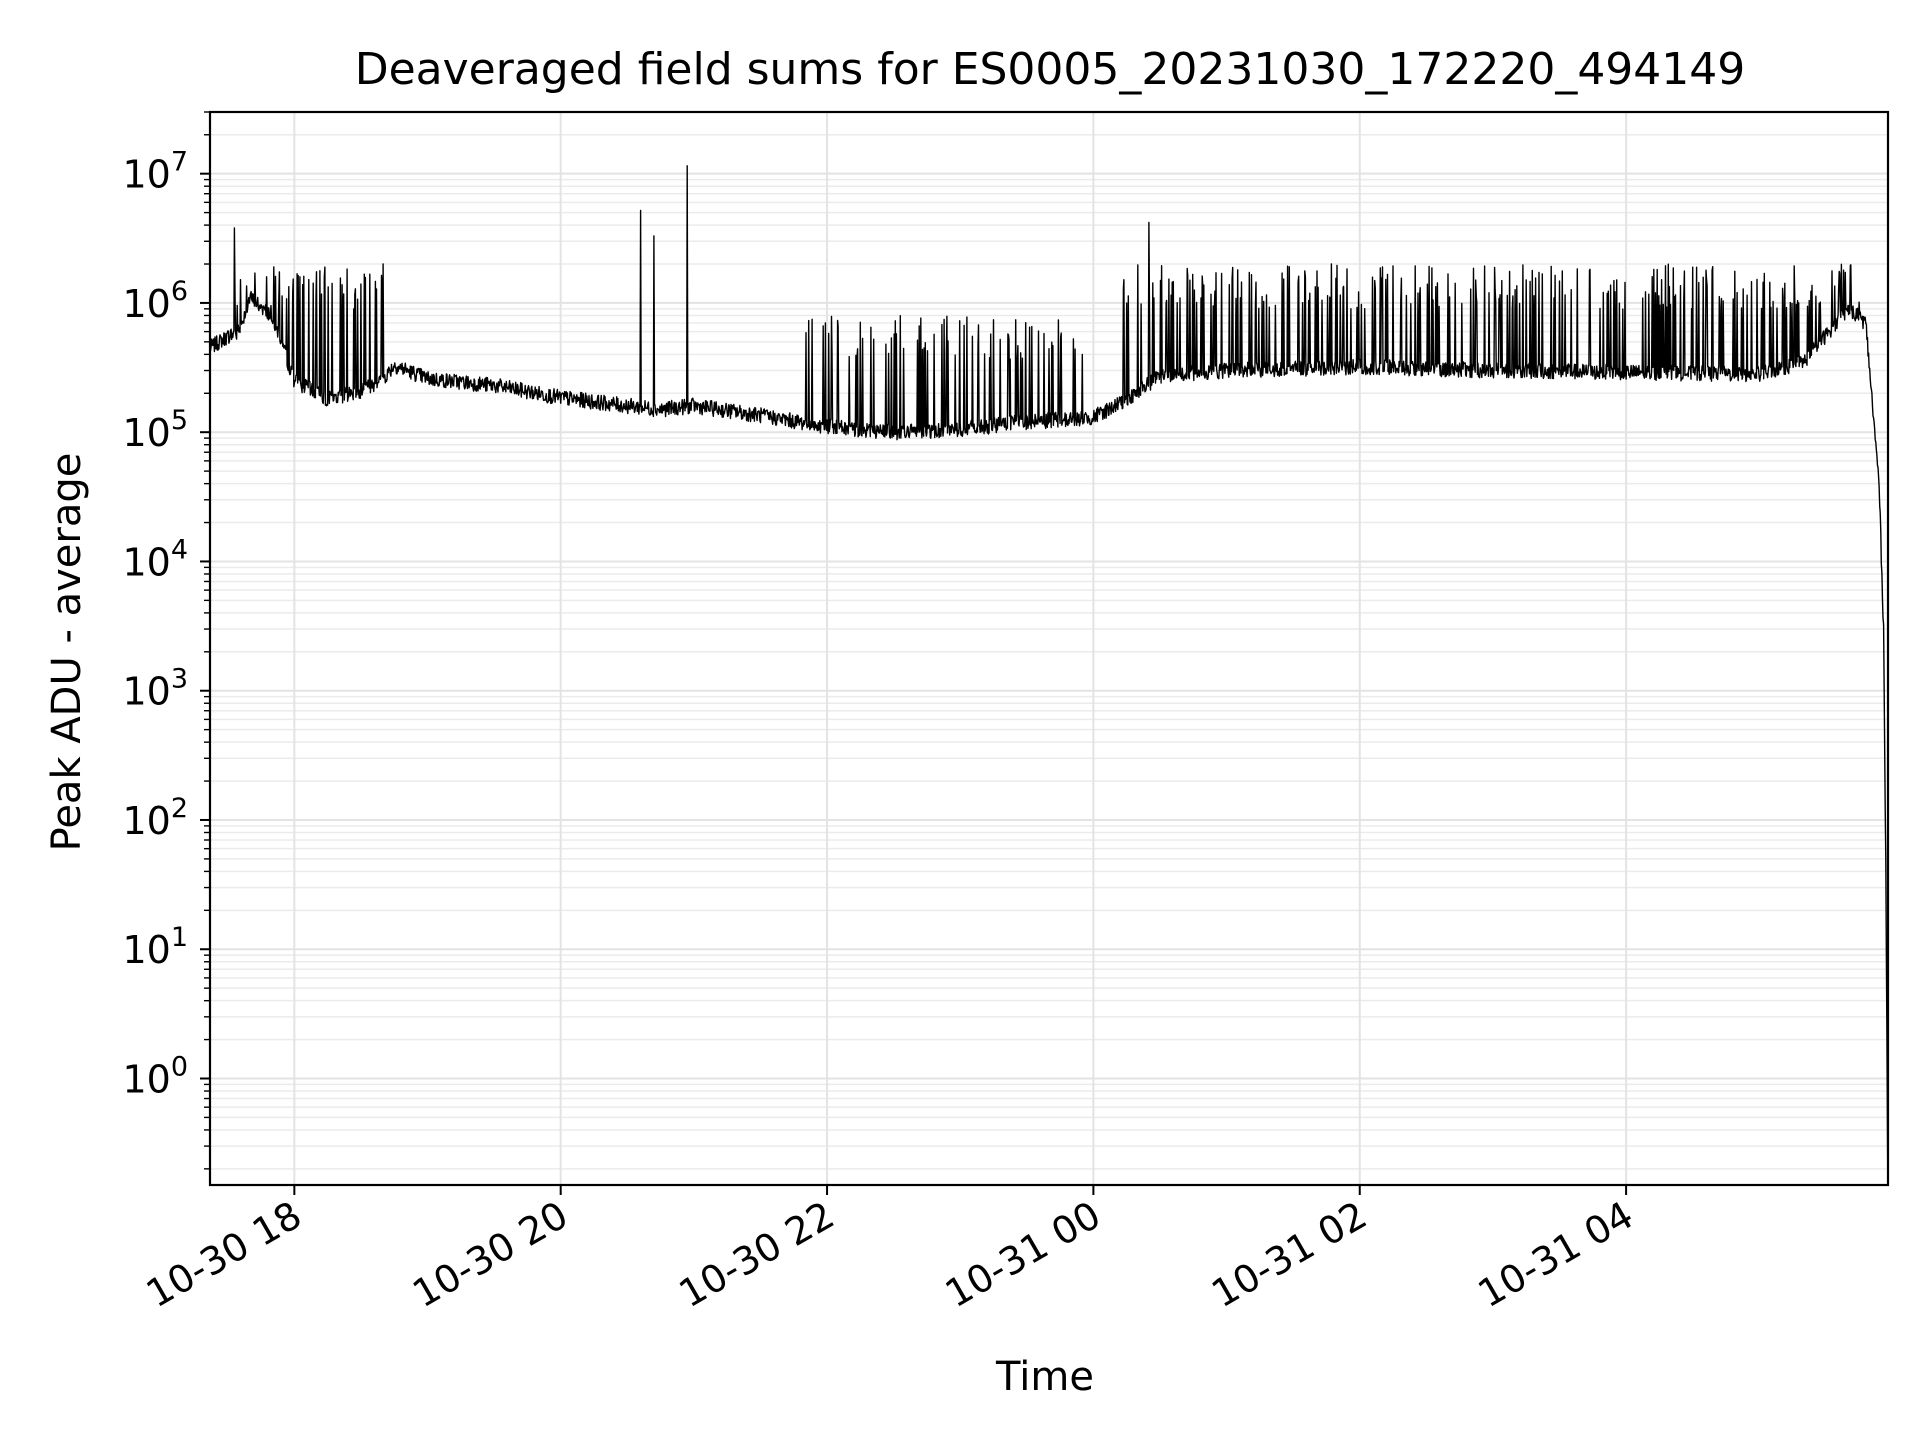 The width and height of the screenshot is (1920, 1440). What do you see at coordinates (155, 301) in the screenshot?
I see `y-tick-label: 106` at bounding box center [155, 301].